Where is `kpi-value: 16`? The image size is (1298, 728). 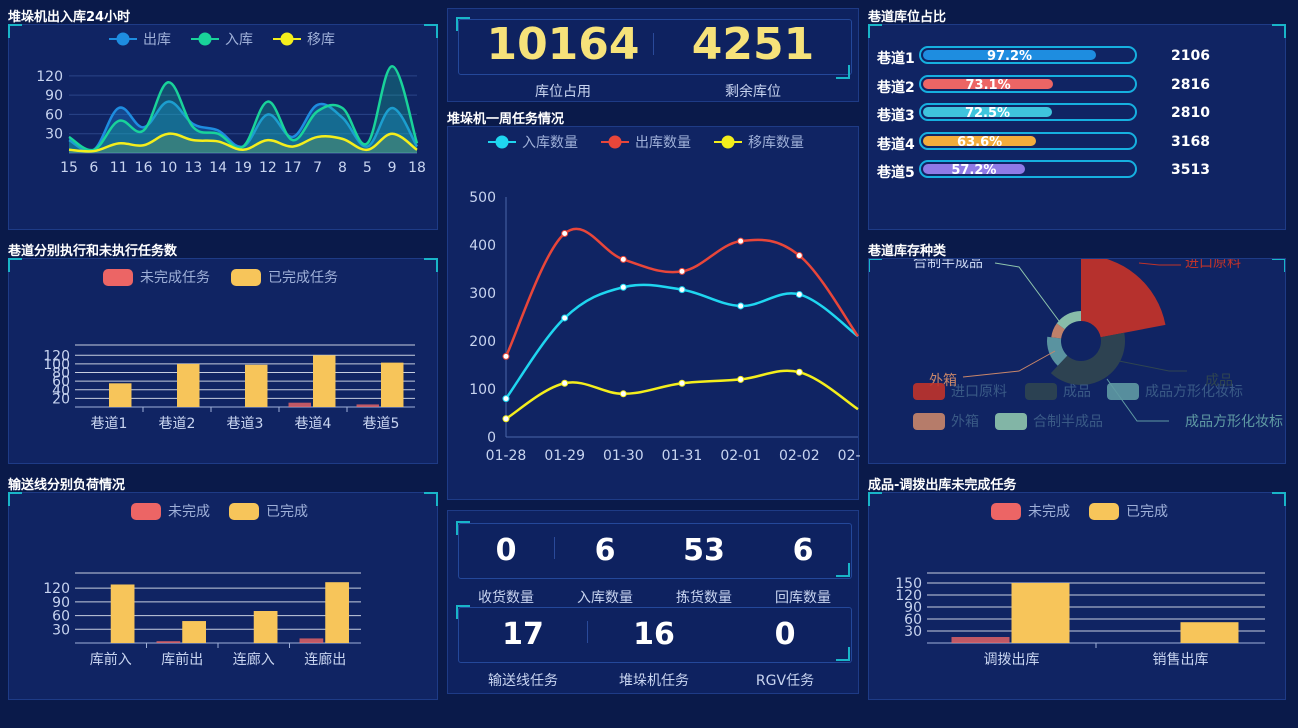 kpi-value: 16 is located at coordinates (654, 634).